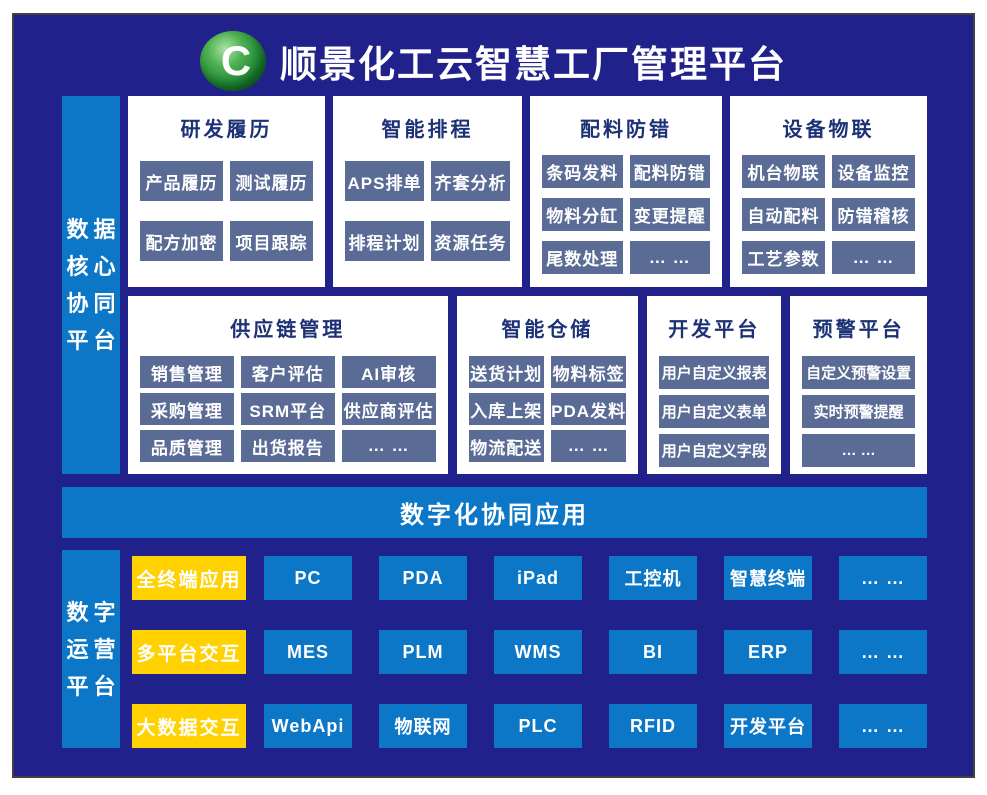 The width and height of the screenshot is (987, 795). Describe the element at coordinates (858, 372) in the screenshot. I see `btn-custom-alert-settings: 自定义预警设置` at that location.